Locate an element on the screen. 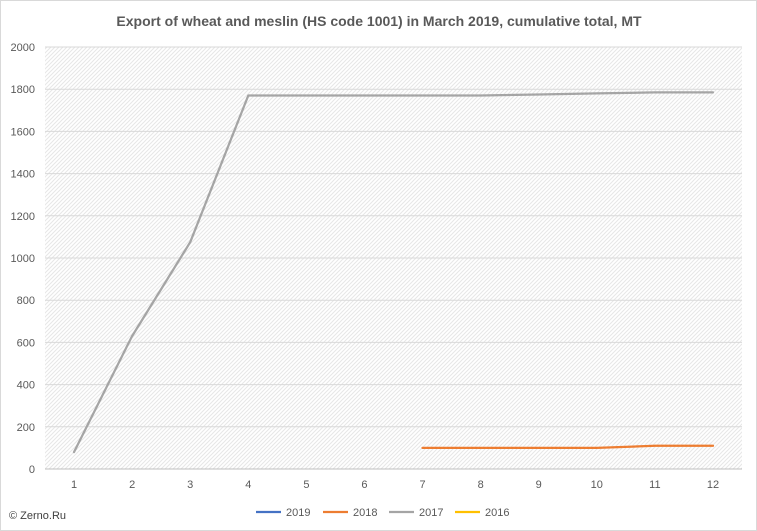  x-tick-label: 12 is located at coordinates (713, 485).